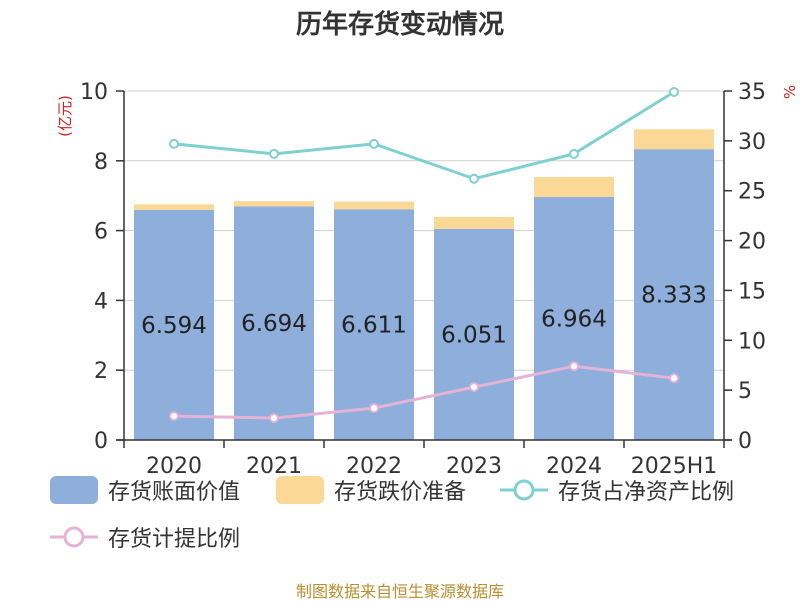 This screenshot has height=602, width=800. What do you see at coordinates (274, 466) in the screenshot?
I see `x-tick-label: 2021` at bounding box center [274, 466].